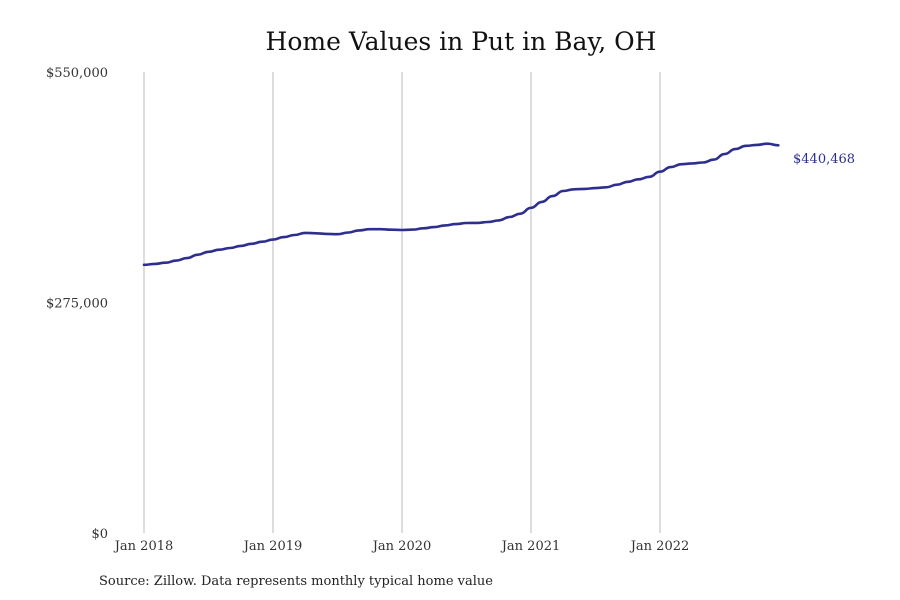 The width and height of the screenshot is (900, 600). I want to click on series-points, so click(461, 204).